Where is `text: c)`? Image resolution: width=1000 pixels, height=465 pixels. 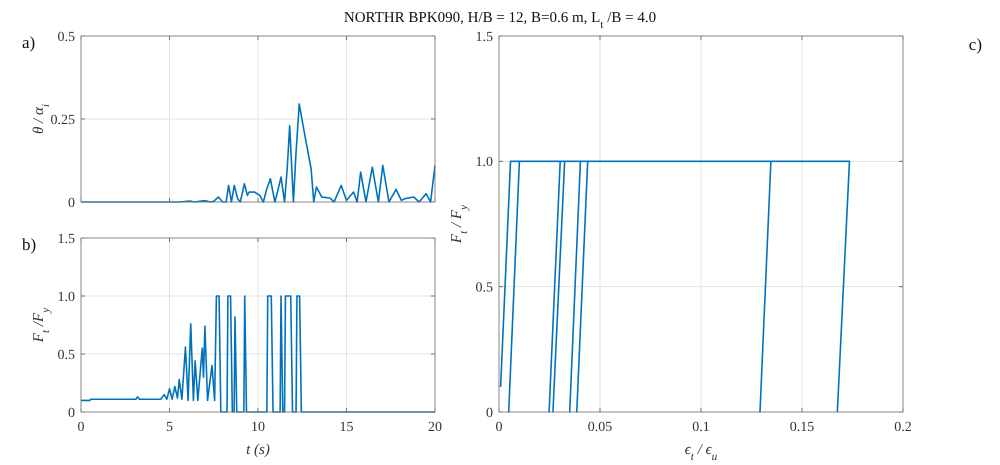
text: c) is located at coordinates (975, 44).